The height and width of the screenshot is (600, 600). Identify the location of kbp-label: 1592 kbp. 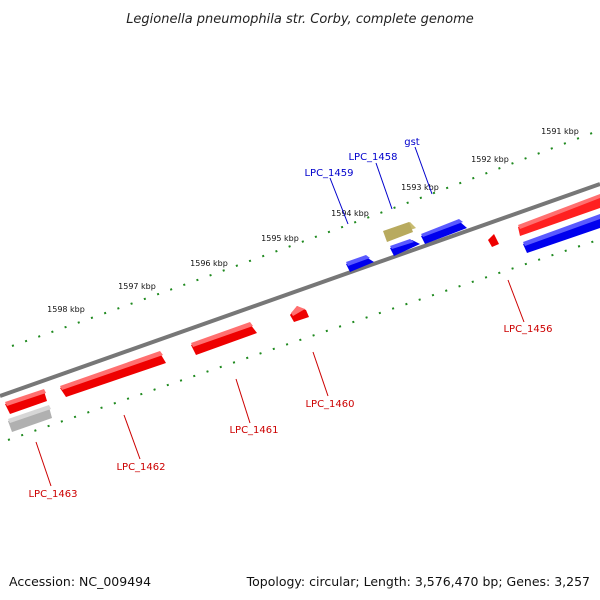
(490, 159).